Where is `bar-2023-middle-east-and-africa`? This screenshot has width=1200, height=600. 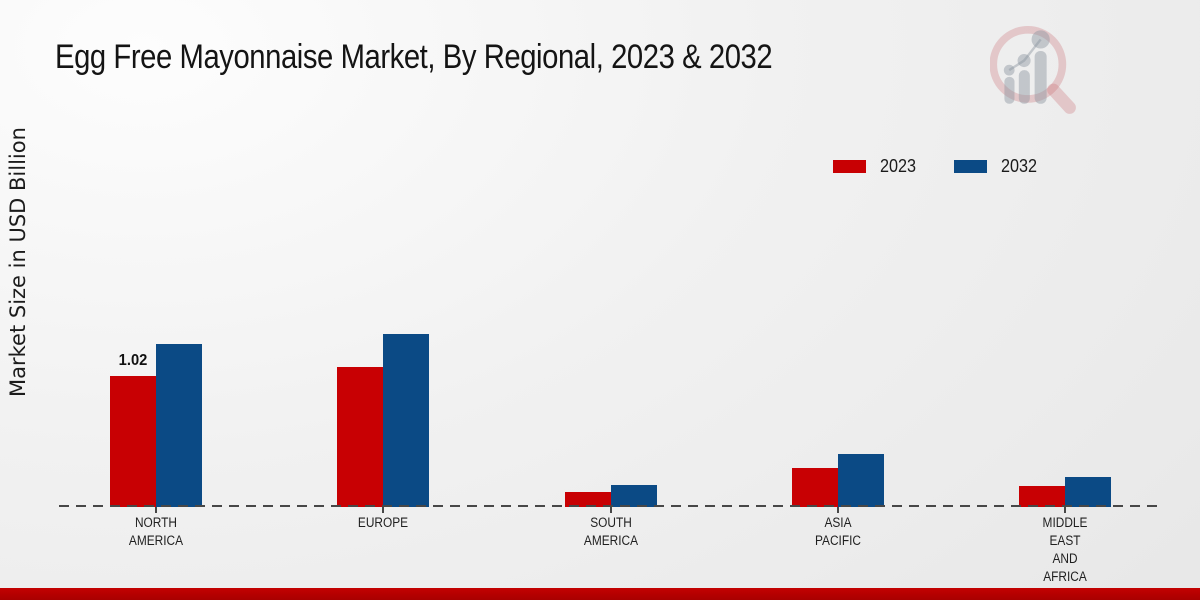 bar-2023-middle-east-and-africa is located at coordinates (1042, 496).